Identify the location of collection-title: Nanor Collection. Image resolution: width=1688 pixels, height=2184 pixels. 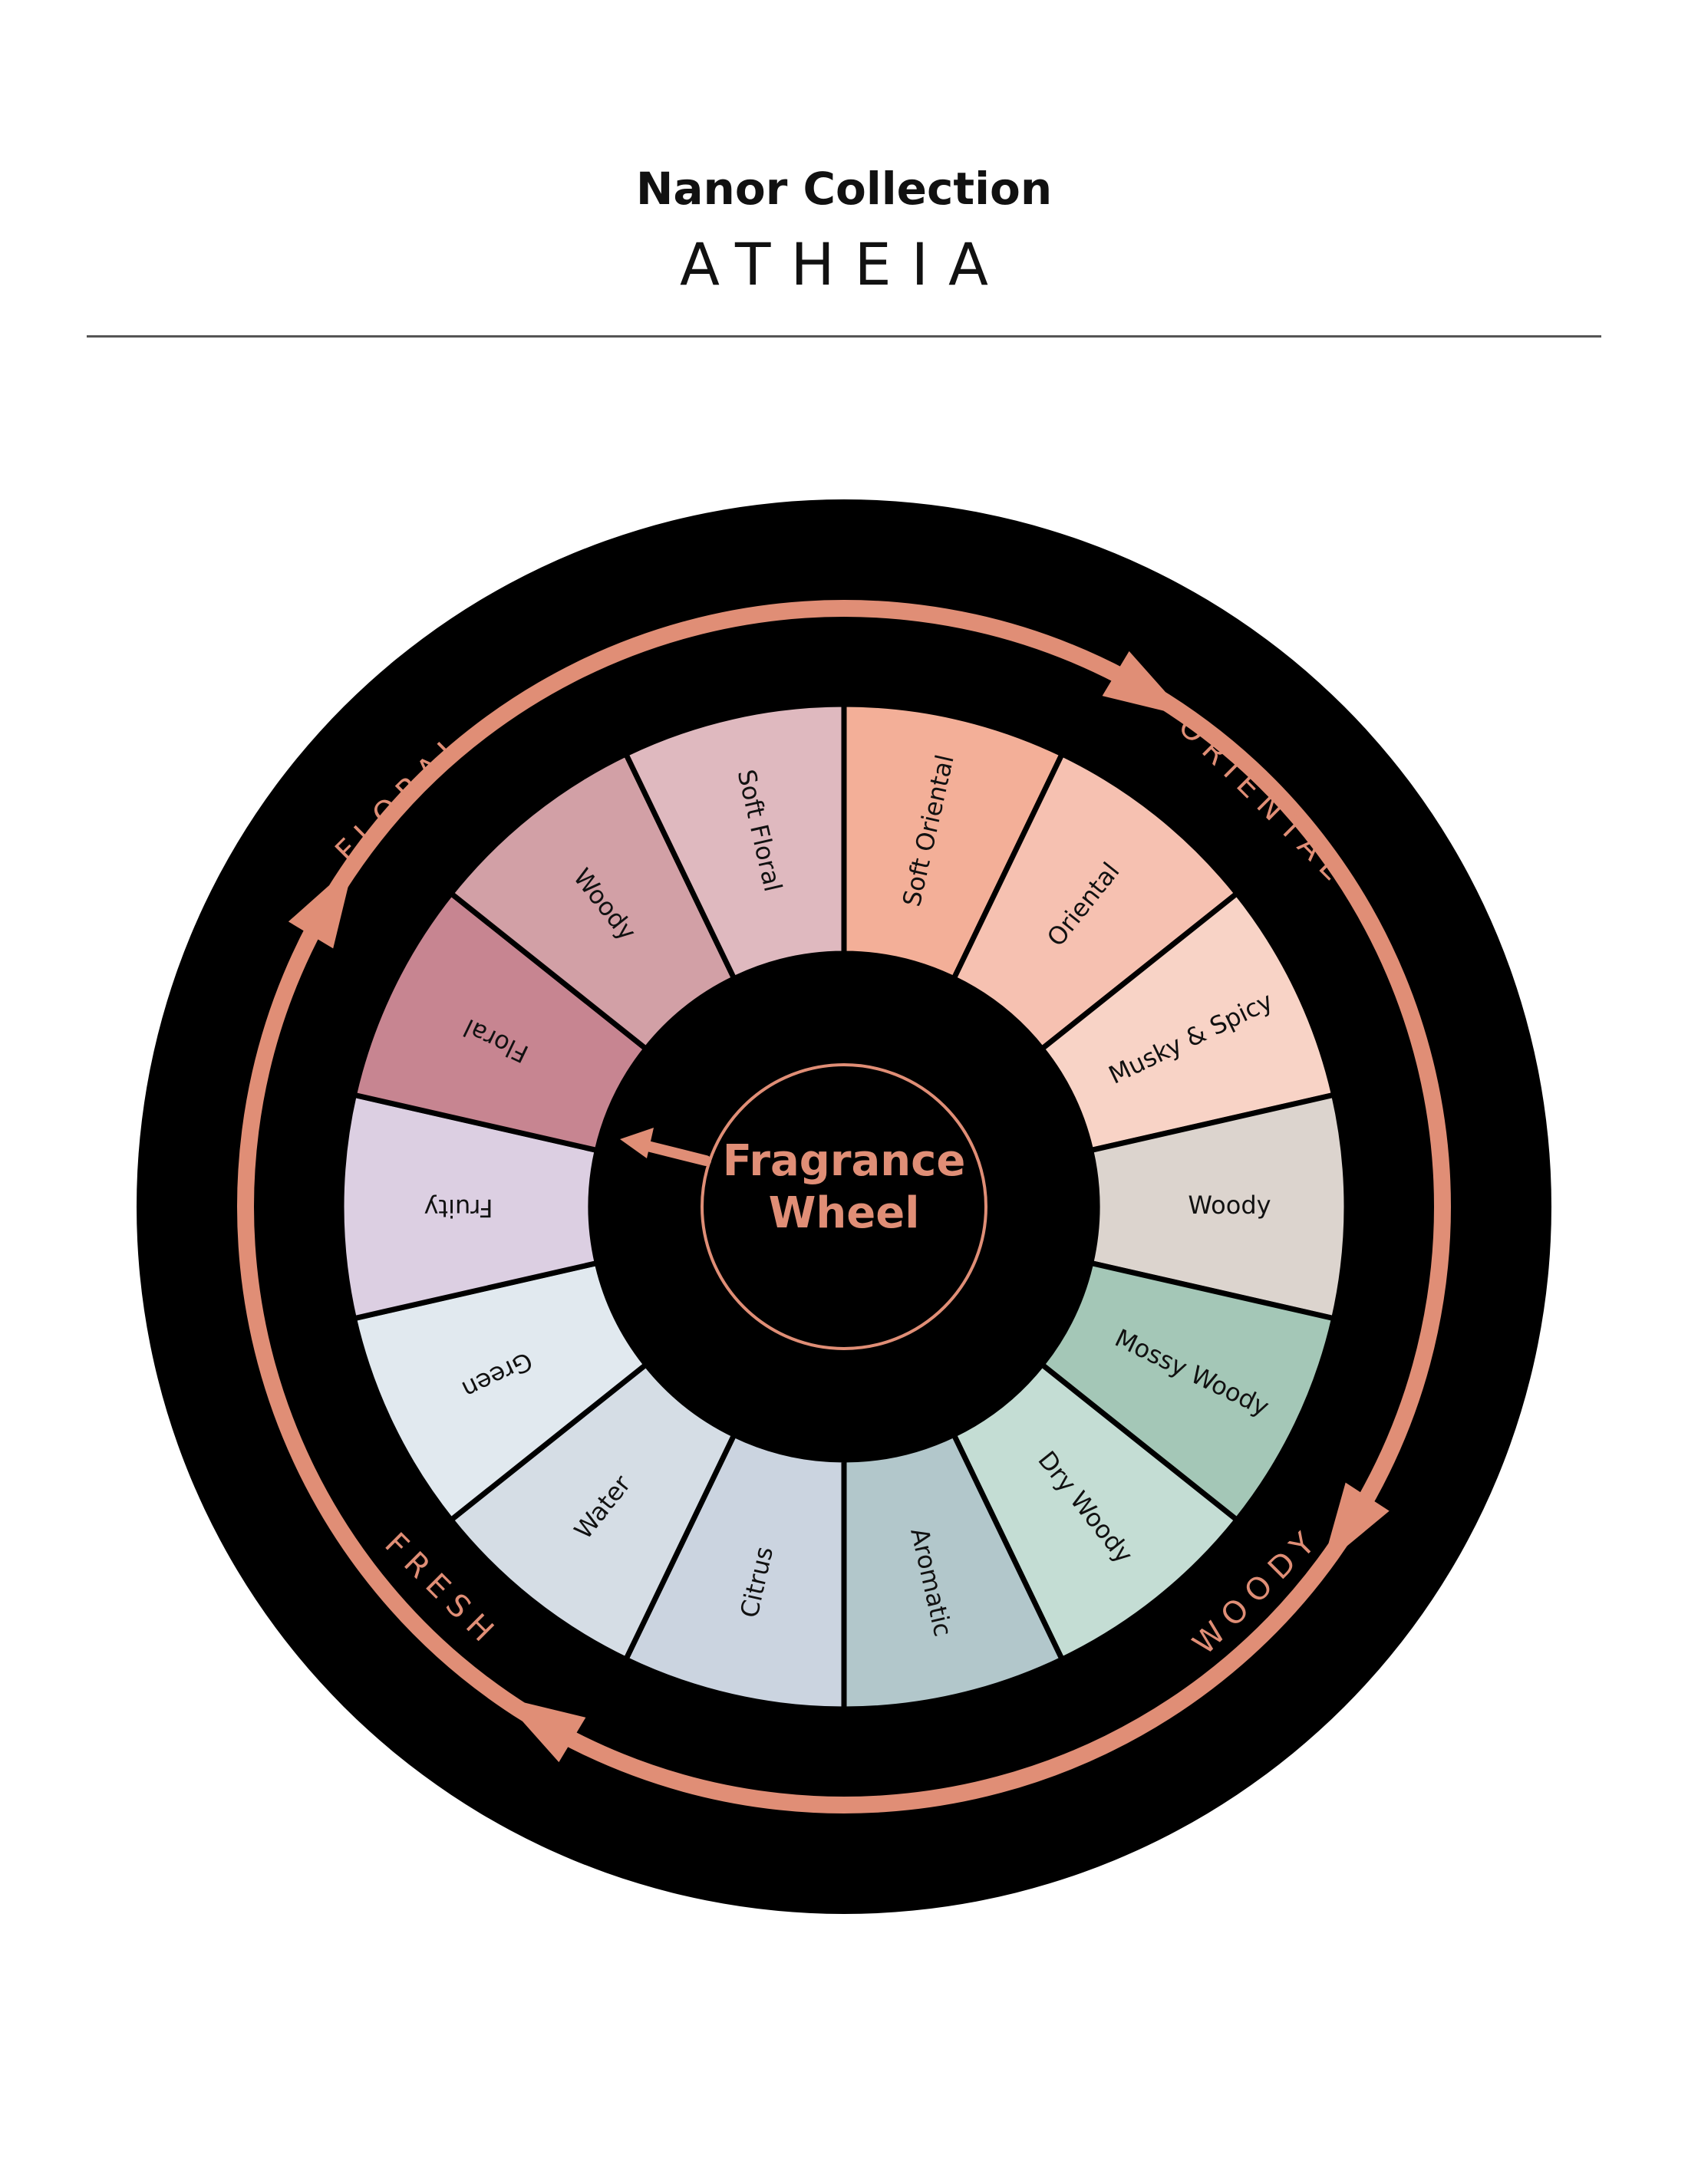
(844, 189).